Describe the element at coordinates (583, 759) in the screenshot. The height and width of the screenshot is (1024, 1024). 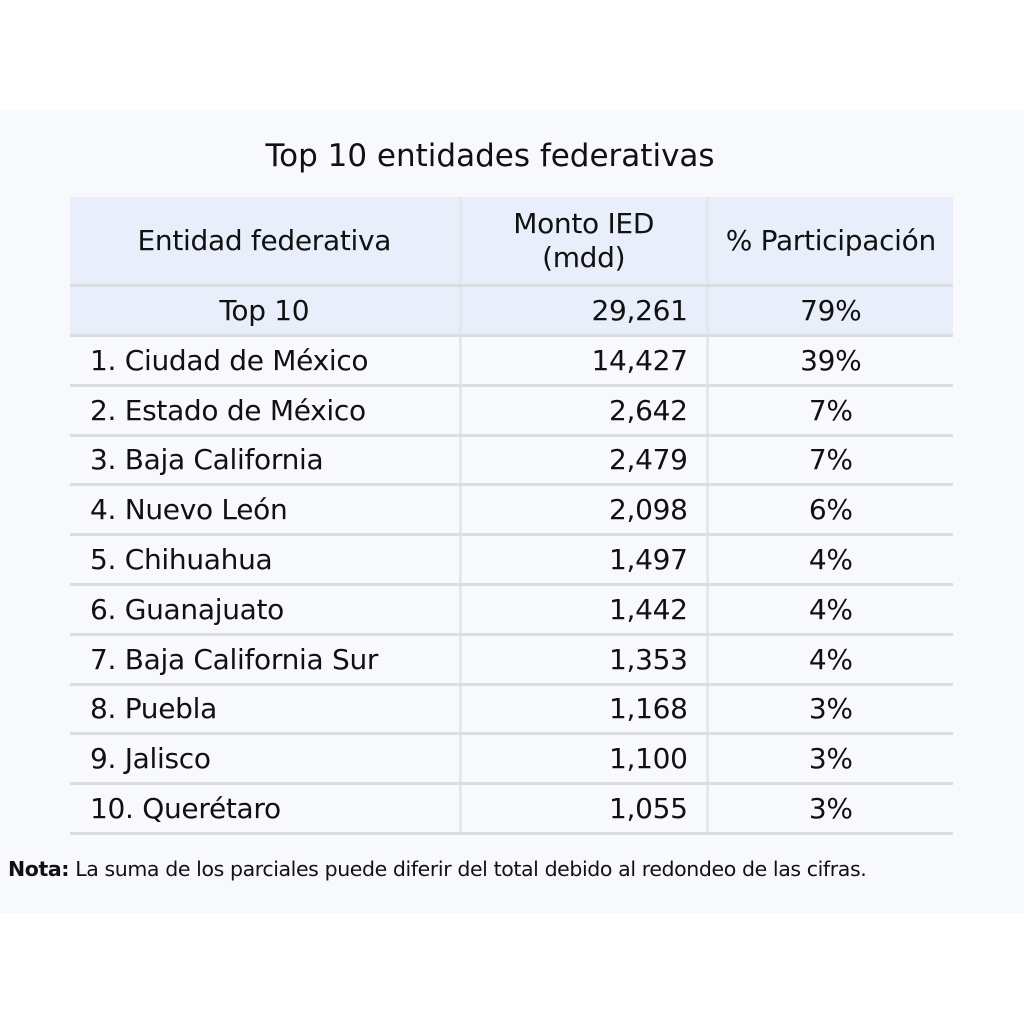
I see `amount-cell: 1,100` at that location.